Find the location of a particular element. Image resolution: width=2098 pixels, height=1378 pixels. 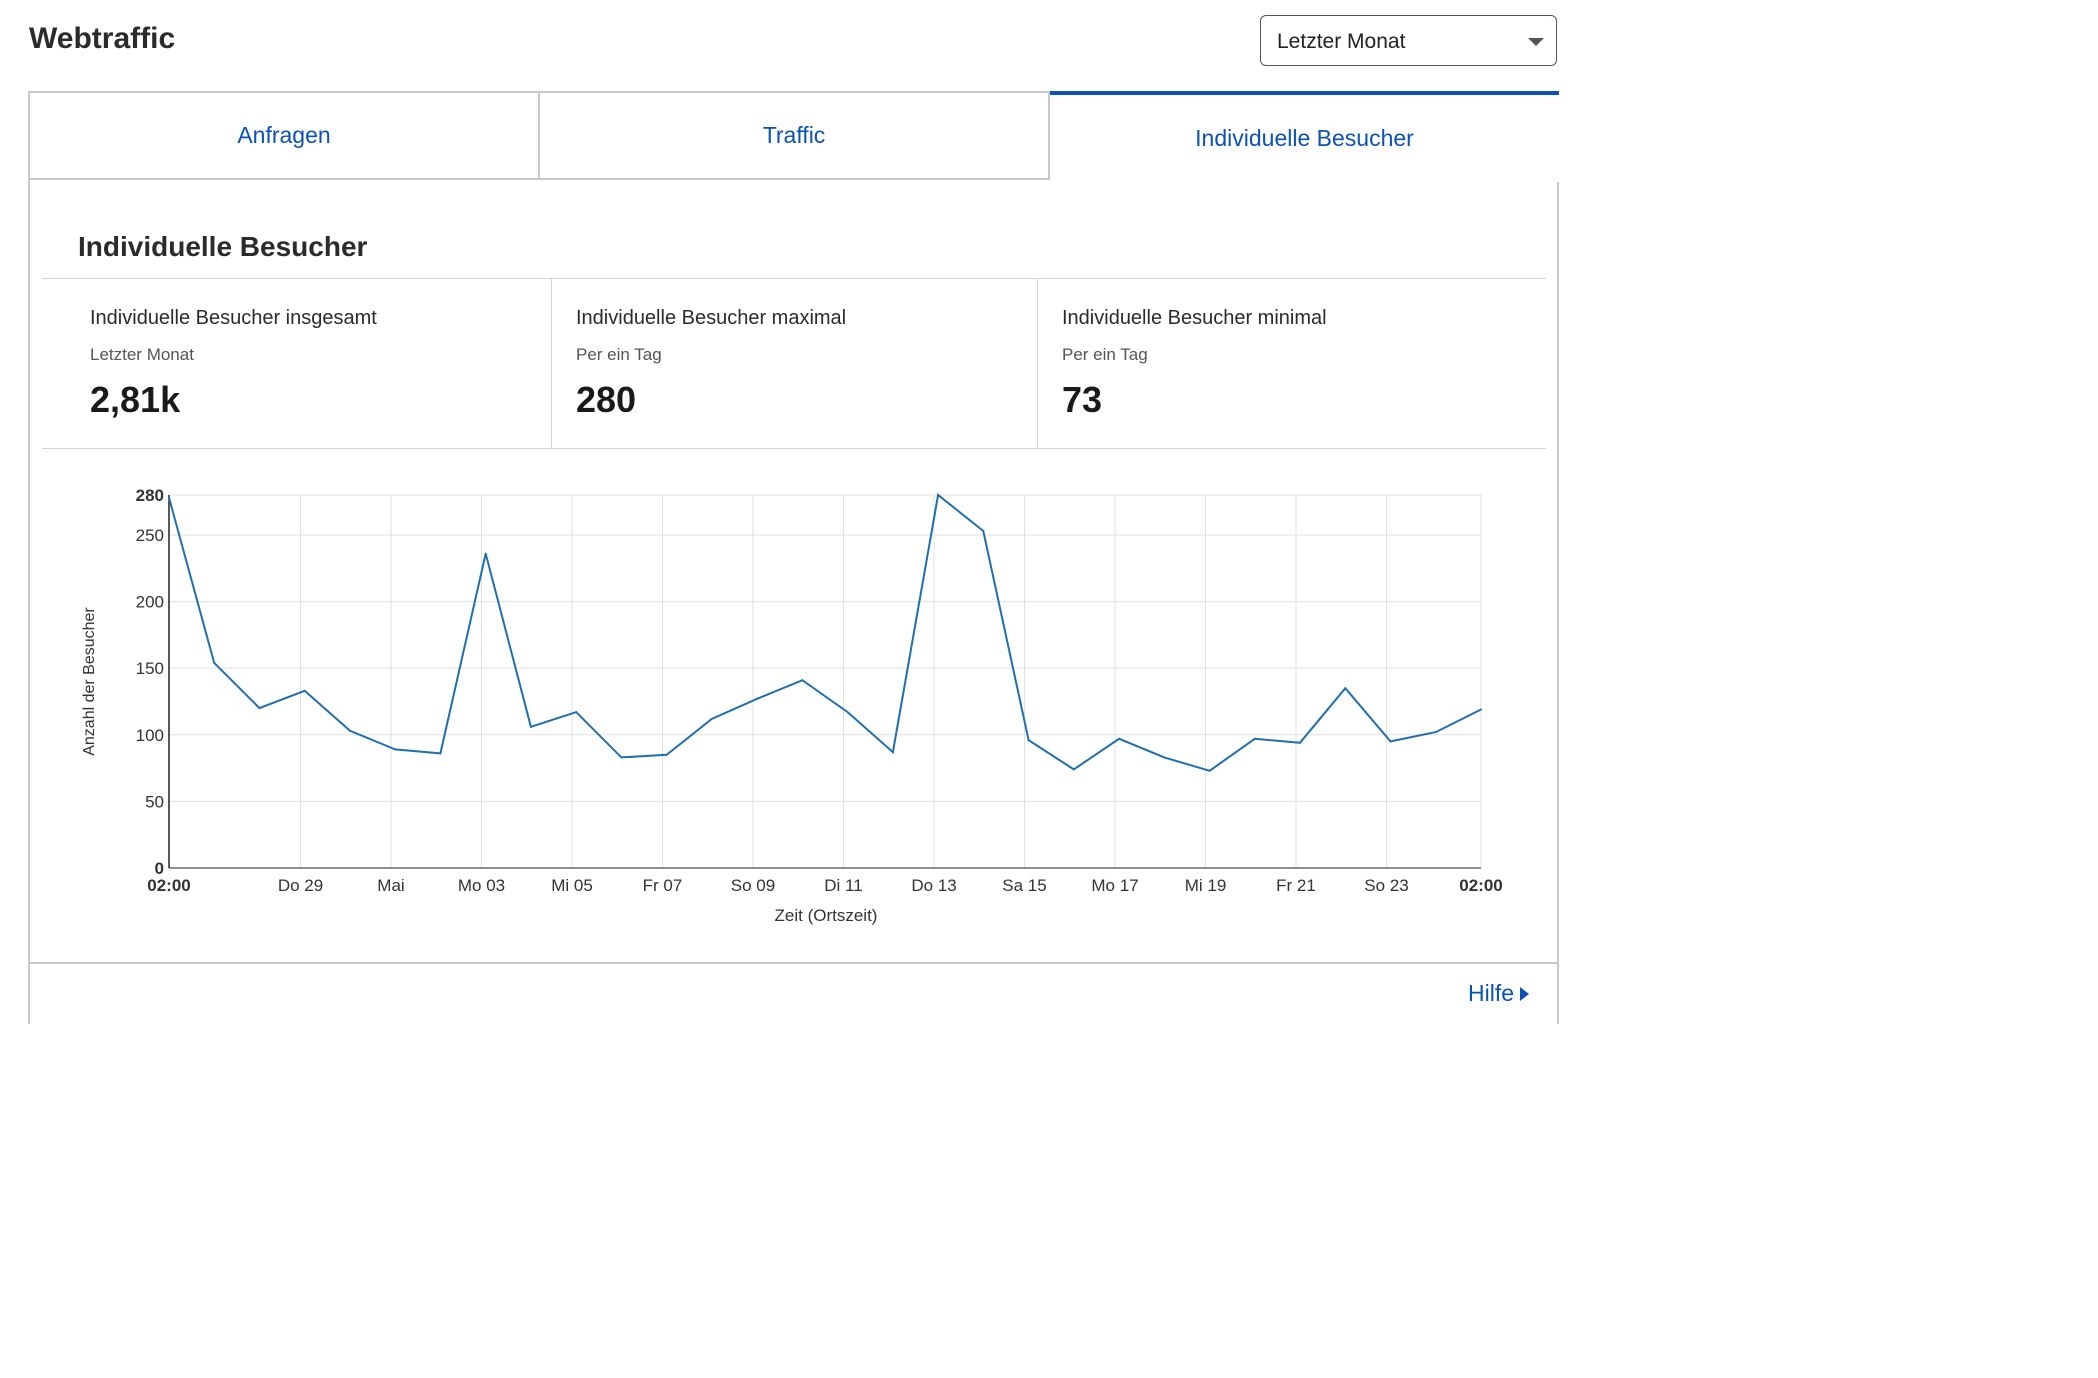

x-tick-label: Mo 03 is located at coordinates (481, 885).